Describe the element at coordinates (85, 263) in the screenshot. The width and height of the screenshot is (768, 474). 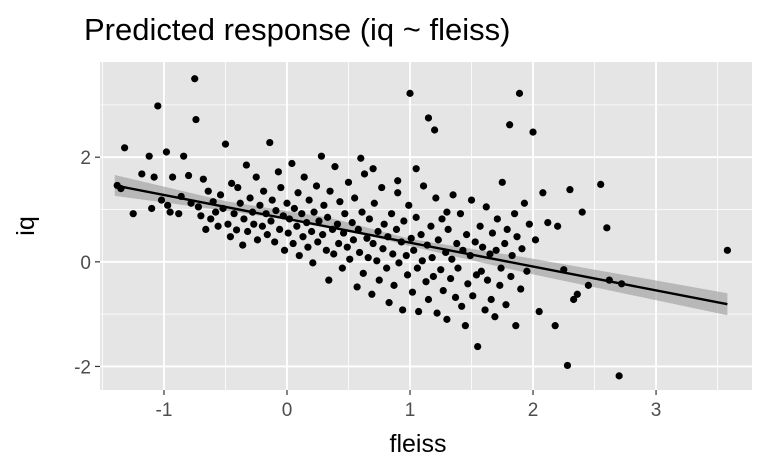
I see `y-tick-label: 0` at that location.